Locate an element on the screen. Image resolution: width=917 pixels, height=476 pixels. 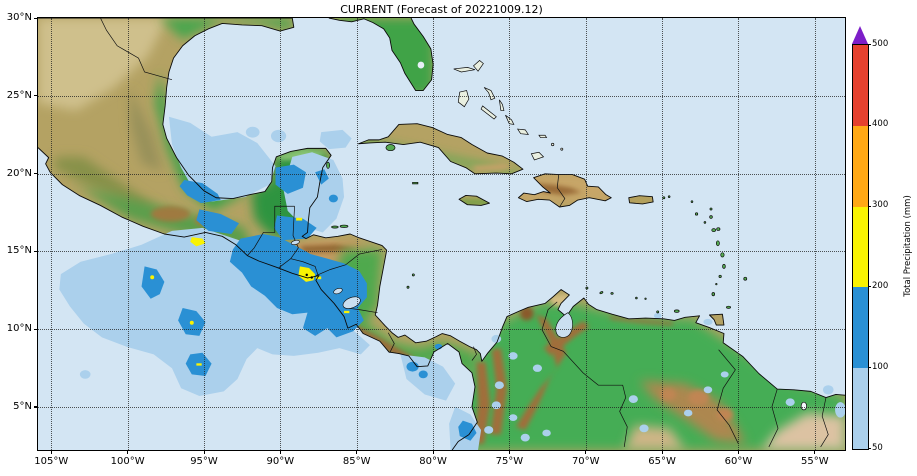
x-axis-tick-label: 105°W is located at coordinates (51, 461).